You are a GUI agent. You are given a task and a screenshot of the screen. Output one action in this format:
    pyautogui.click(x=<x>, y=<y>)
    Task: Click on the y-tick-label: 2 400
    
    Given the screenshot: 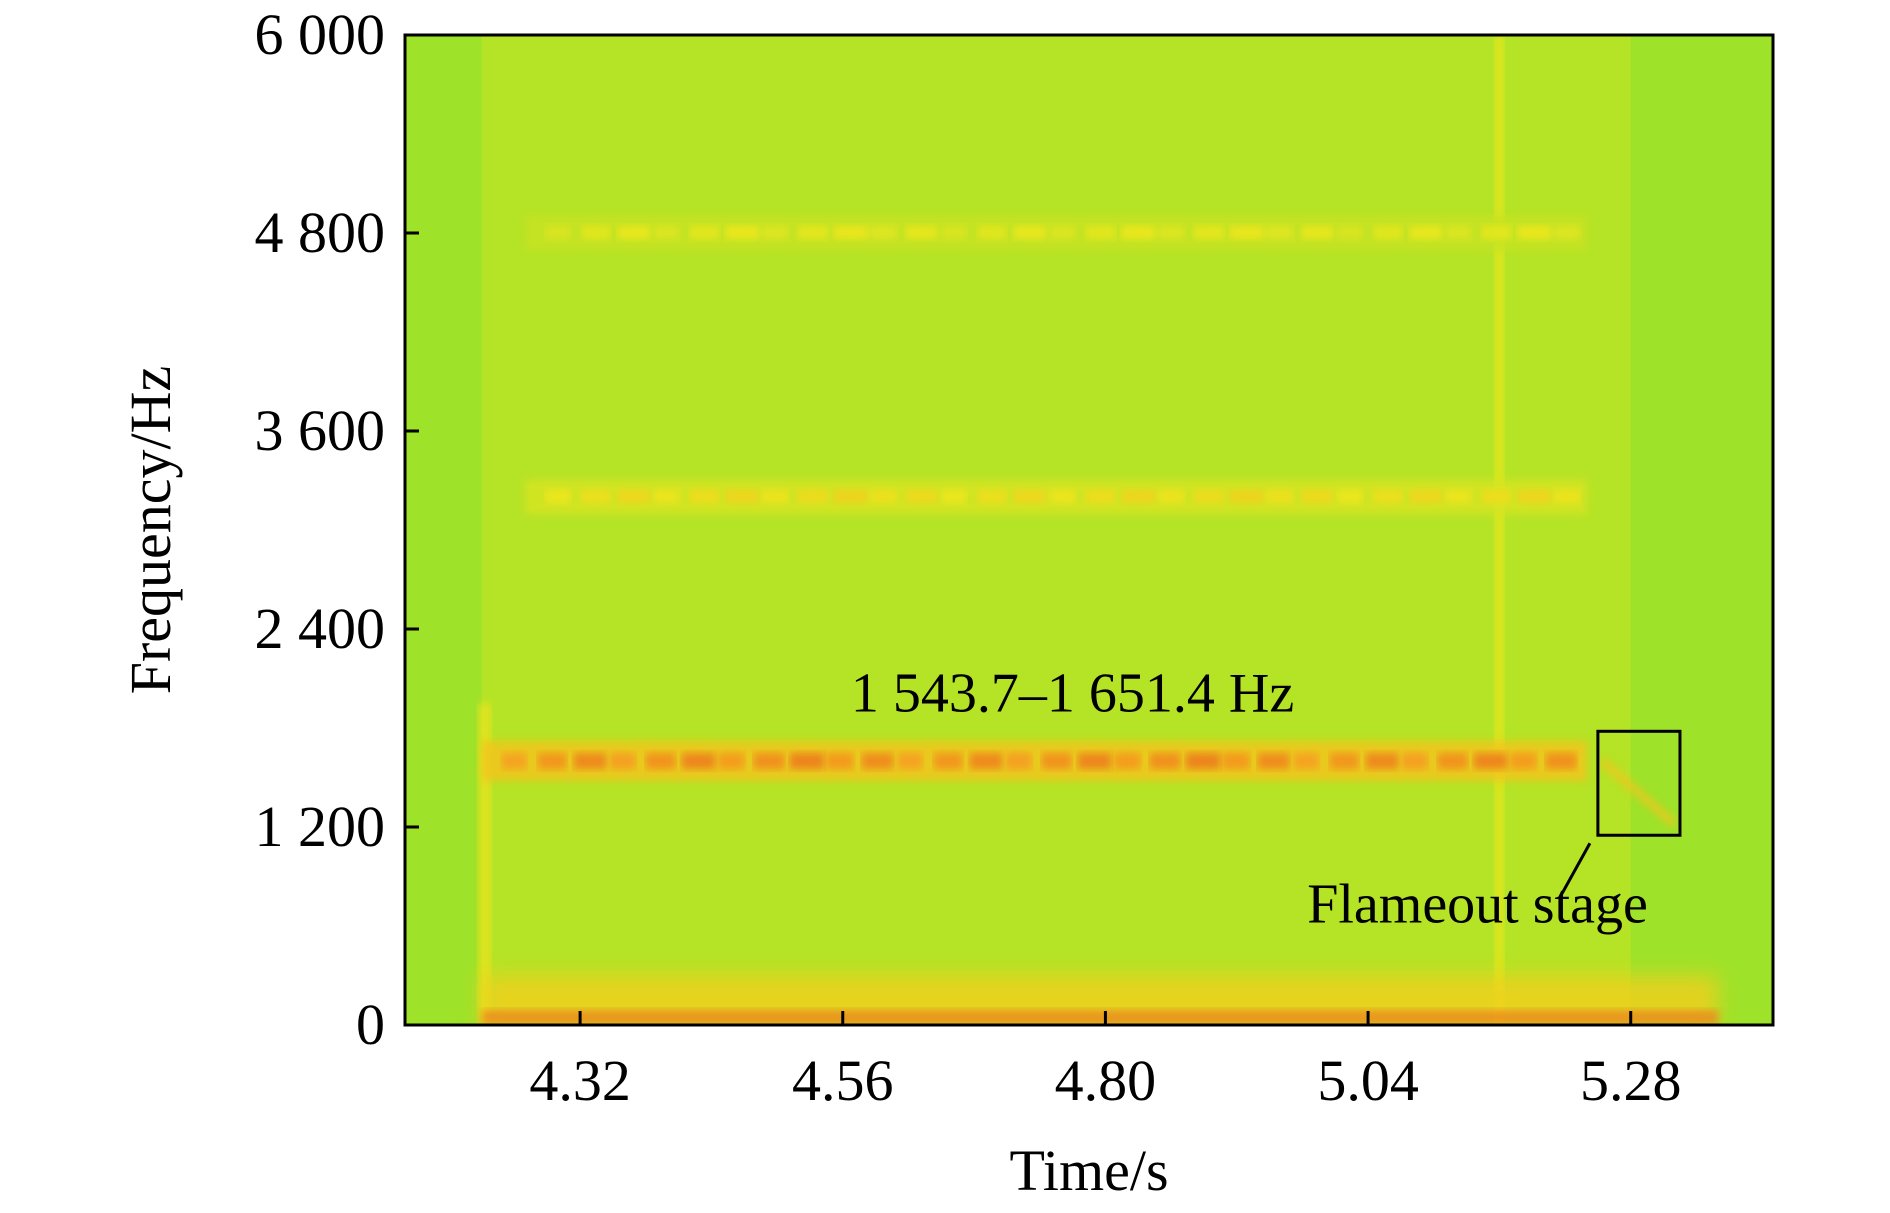 What is the action you would take?
    pyautogui.click(x=320, y=628)
    